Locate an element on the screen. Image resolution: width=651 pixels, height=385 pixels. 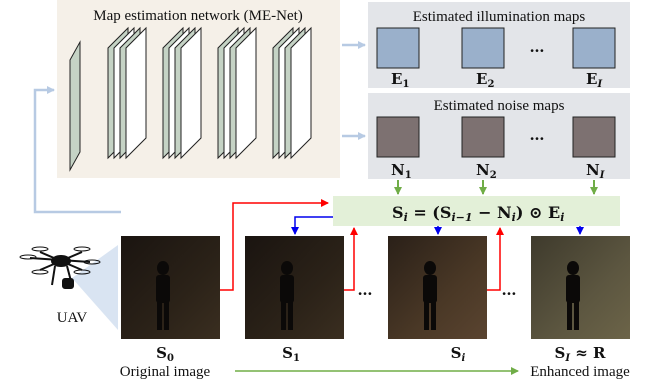
caption-original: Original image is located at coordinates (165, 372).